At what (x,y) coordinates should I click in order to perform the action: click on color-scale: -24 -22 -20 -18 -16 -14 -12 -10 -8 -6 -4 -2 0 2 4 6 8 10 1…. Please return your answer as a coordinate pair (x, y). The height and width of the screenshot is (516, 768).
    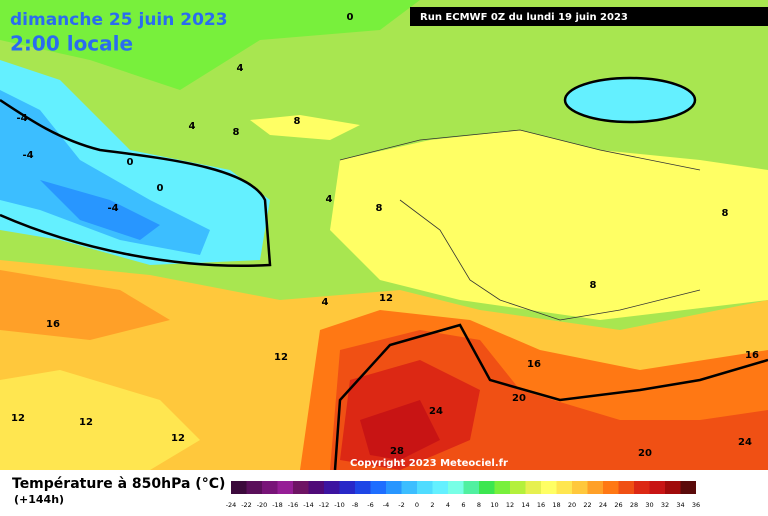
    Looking at the image, I should click on (463, 495).